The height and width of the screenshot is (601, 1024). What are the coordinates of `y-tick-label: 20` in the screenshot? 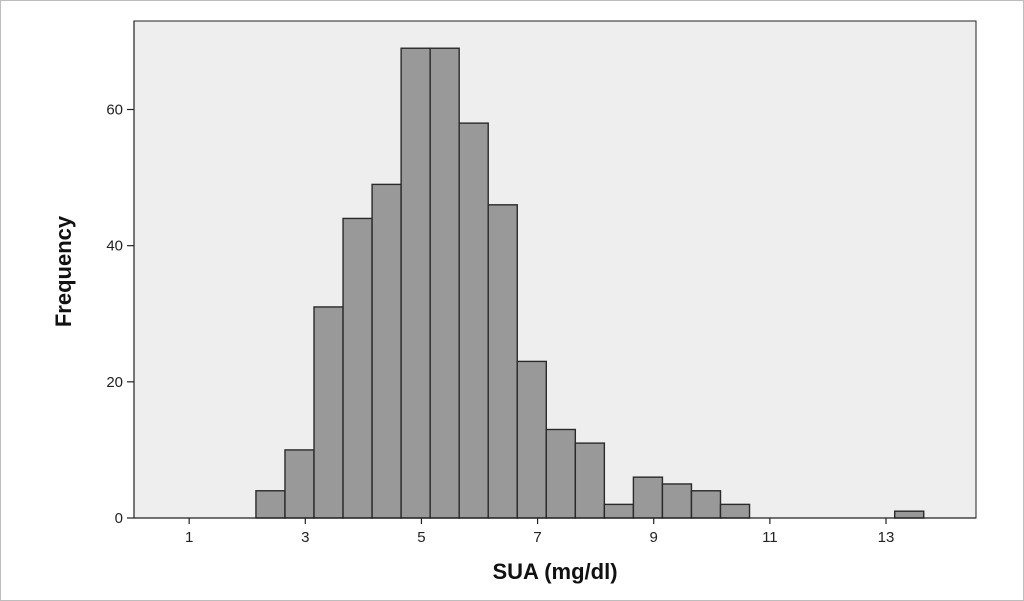 It's located at (114, 382).